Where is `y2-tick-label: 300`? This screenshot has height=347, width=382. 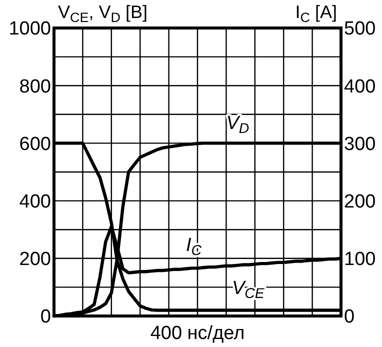 y2-tick-label: 300 is located at coordinates (360, 144).